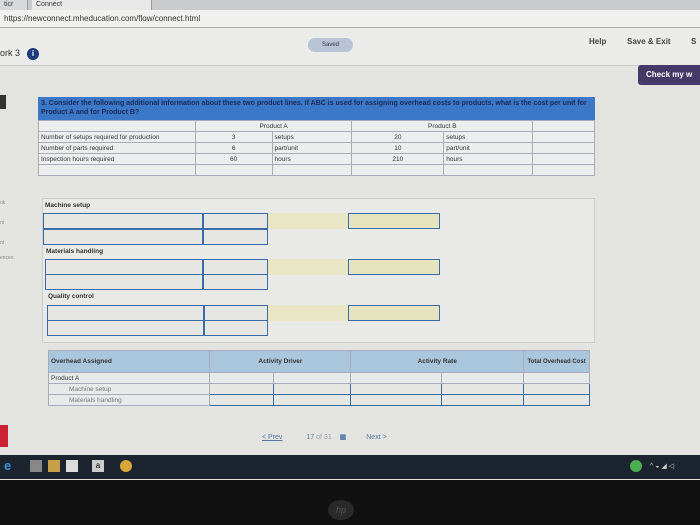  What do you see at coordinates (437, 361) in the screenshot?
I see `column-header: Activity Rate` at bounding box center [437, 361].